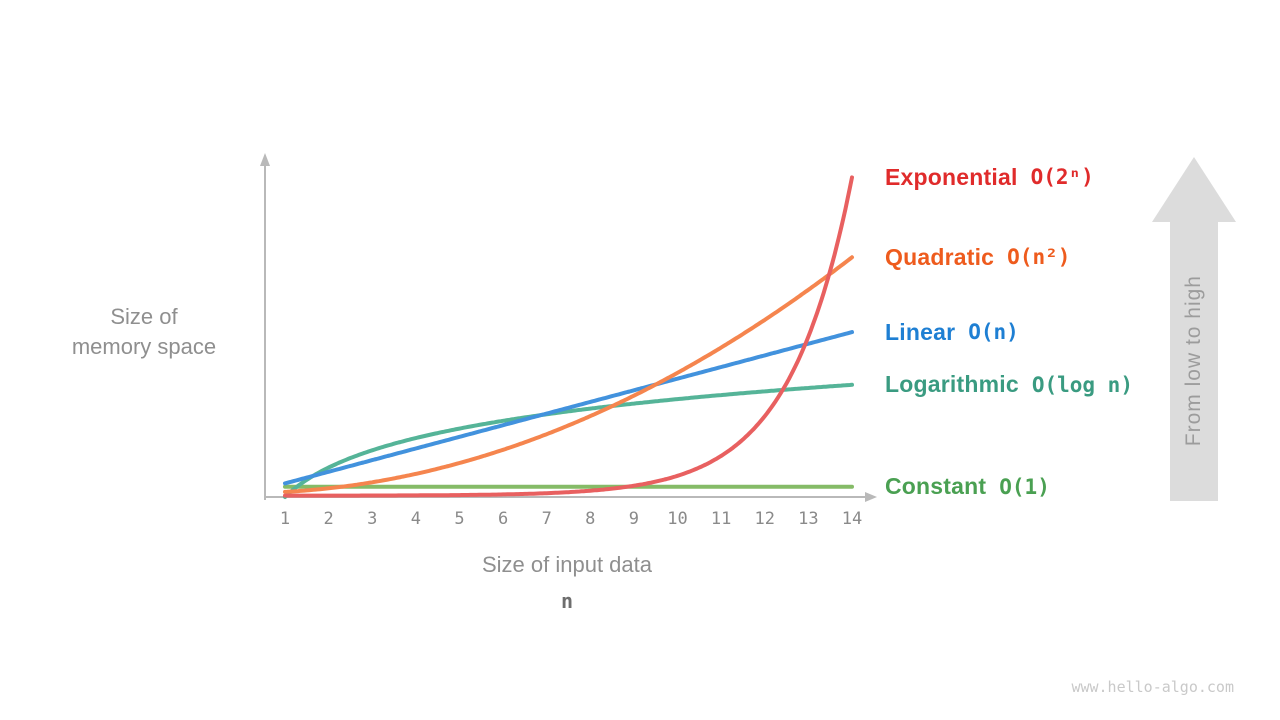 This screenshot has height=720, width=1280. I want to click on legend-name-quadratic: Quadratic, so click(940, 256).